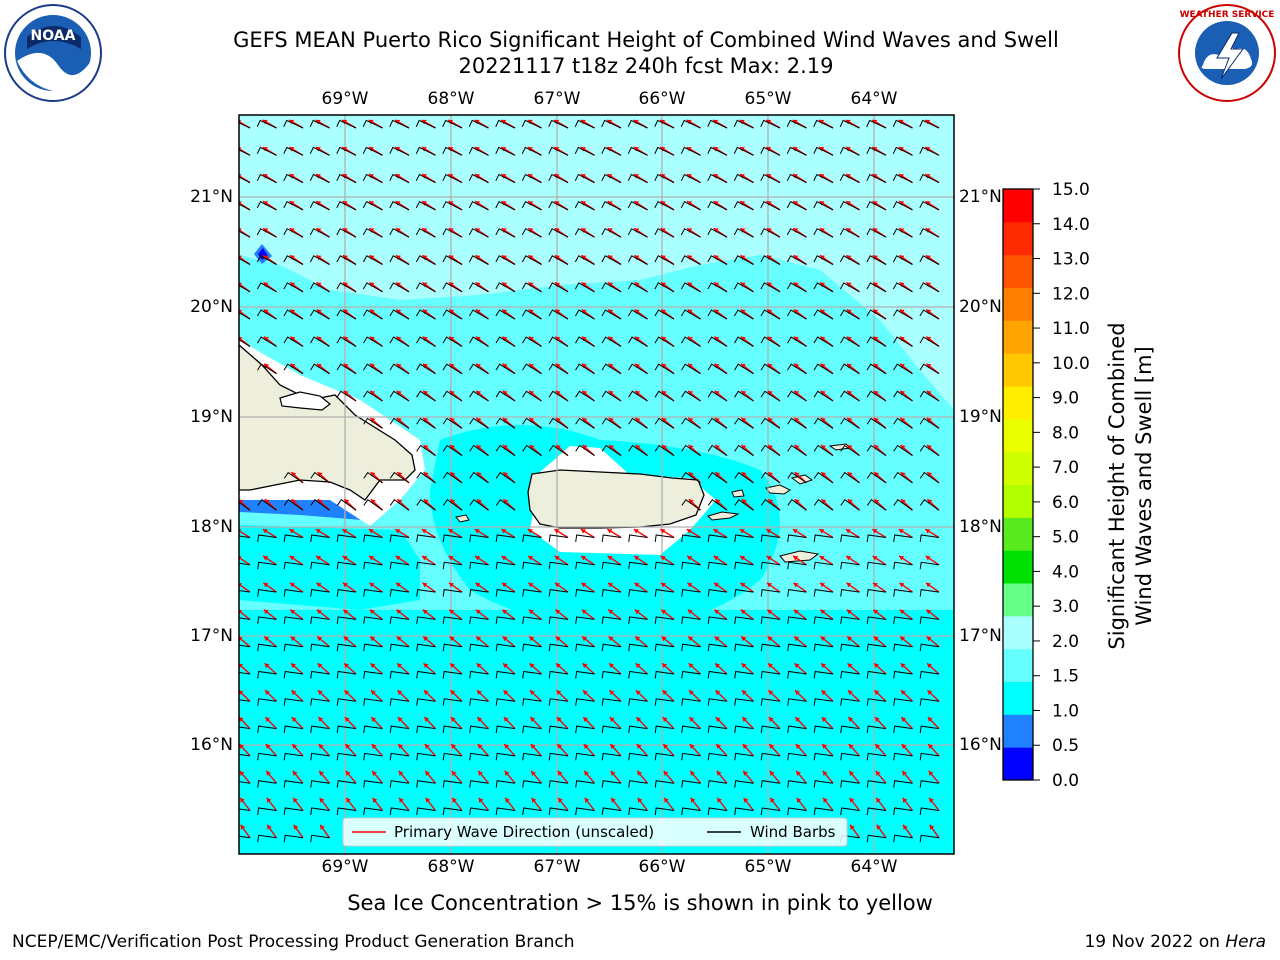 The width and height of the screenshot is (1280, 960). What do you see at coordinates (1065, 781) in the screenshot?
I see `colorbar-tick-label: 0.0` at bounding box center [1065, 781].